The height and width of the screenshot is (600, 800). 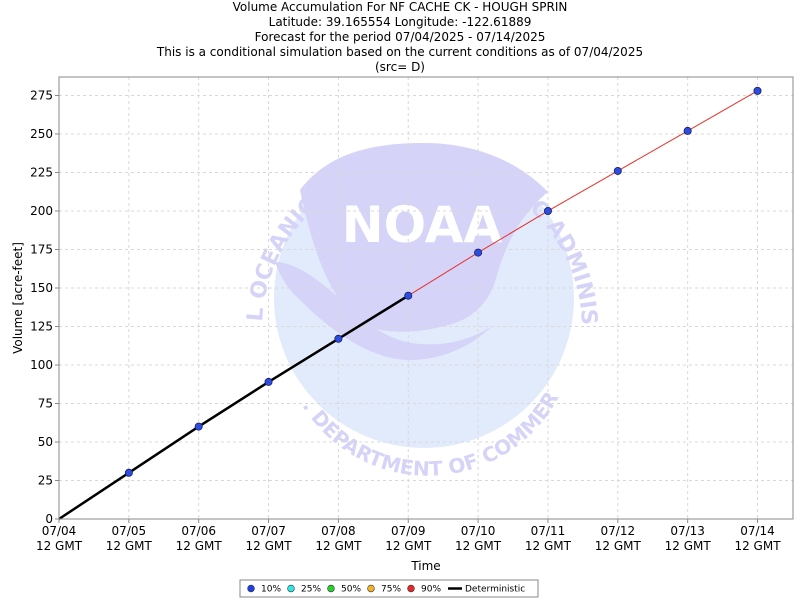 I want to click on y-tick-label: 50, so click(x=45, y=442).